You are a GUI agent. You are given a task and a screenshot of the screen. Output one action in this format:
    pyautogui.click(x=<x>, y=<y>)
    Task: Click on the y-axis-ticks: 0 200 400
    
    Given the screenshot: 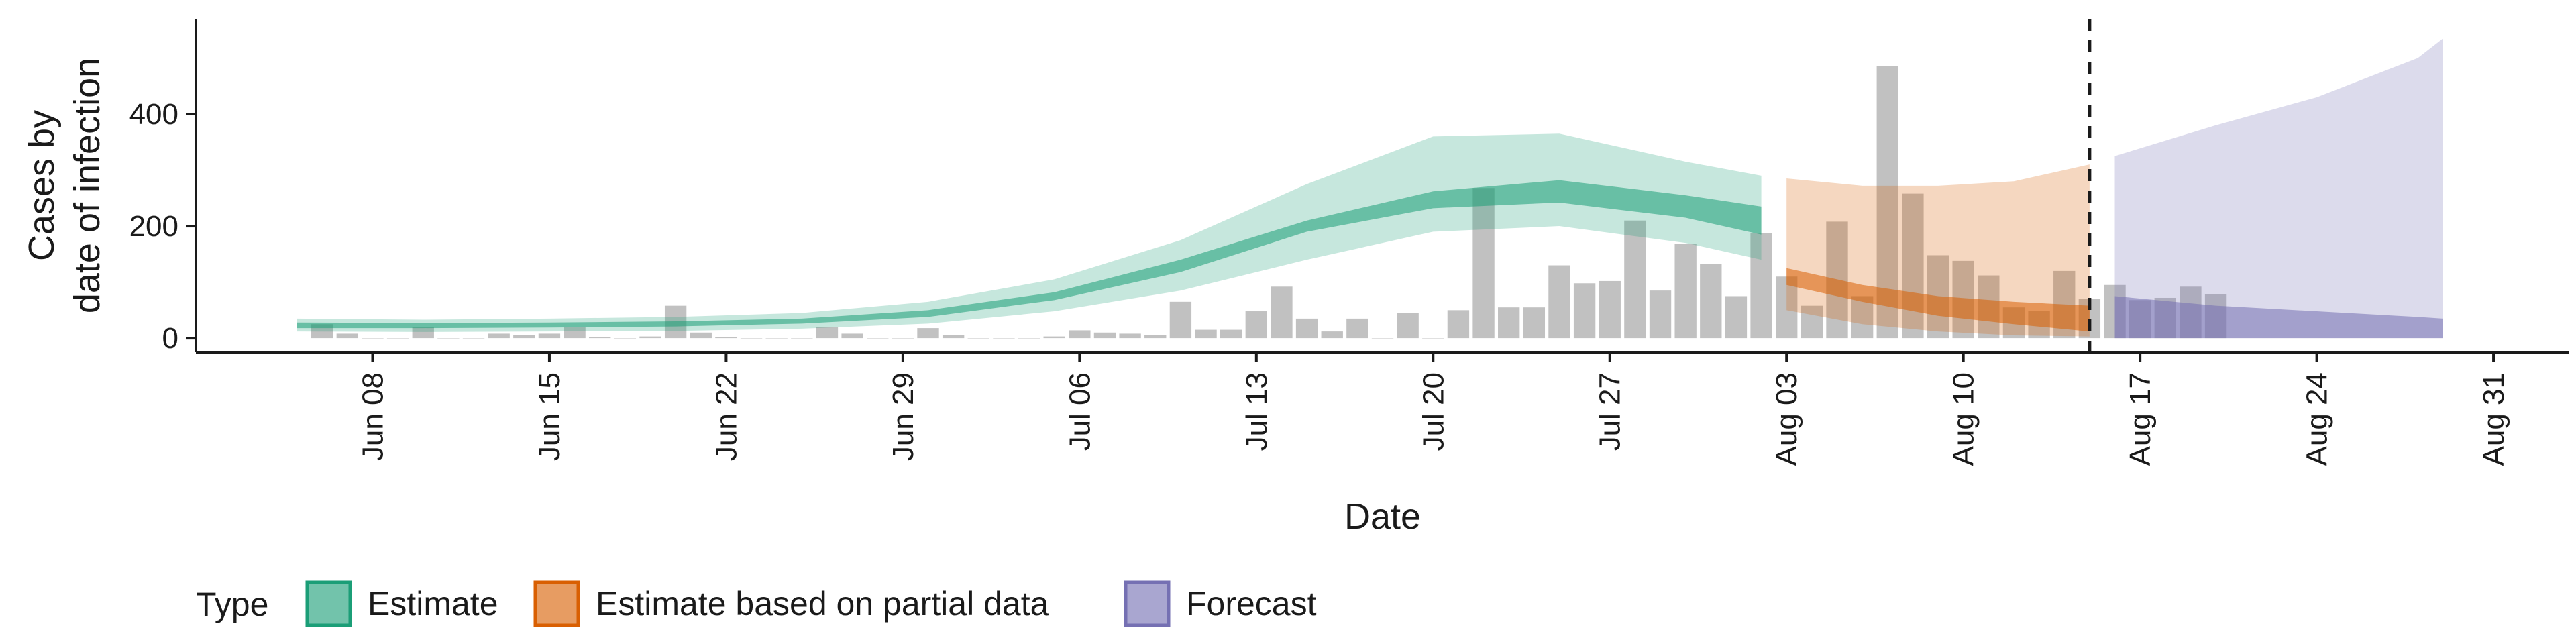 What is the action you would take?
    pyautogui.click(x=162, y=226)
    